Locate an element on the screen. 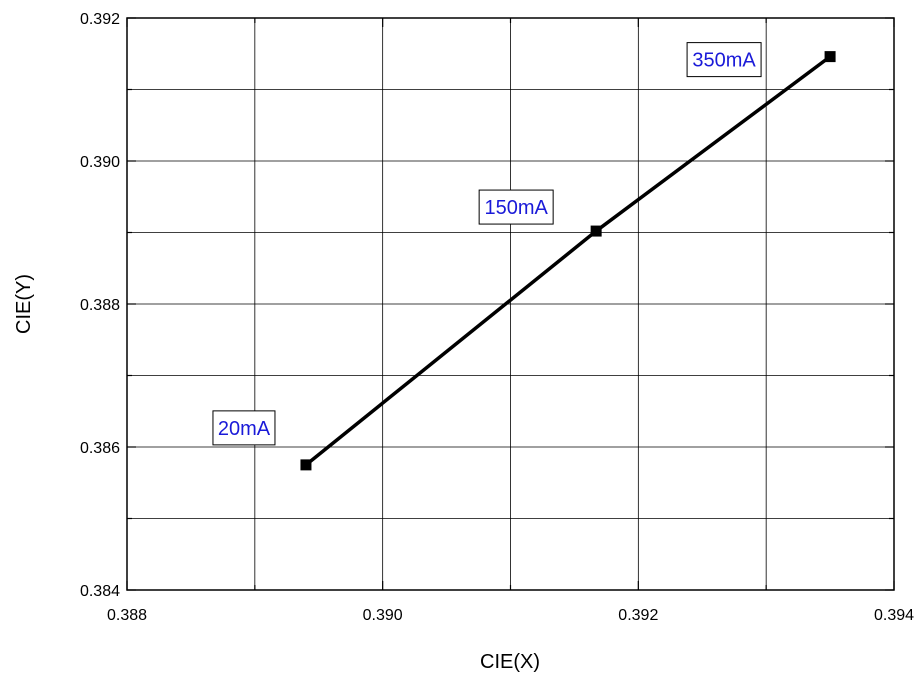  annotation-label: 20mA is located at coordinates (244, 429).